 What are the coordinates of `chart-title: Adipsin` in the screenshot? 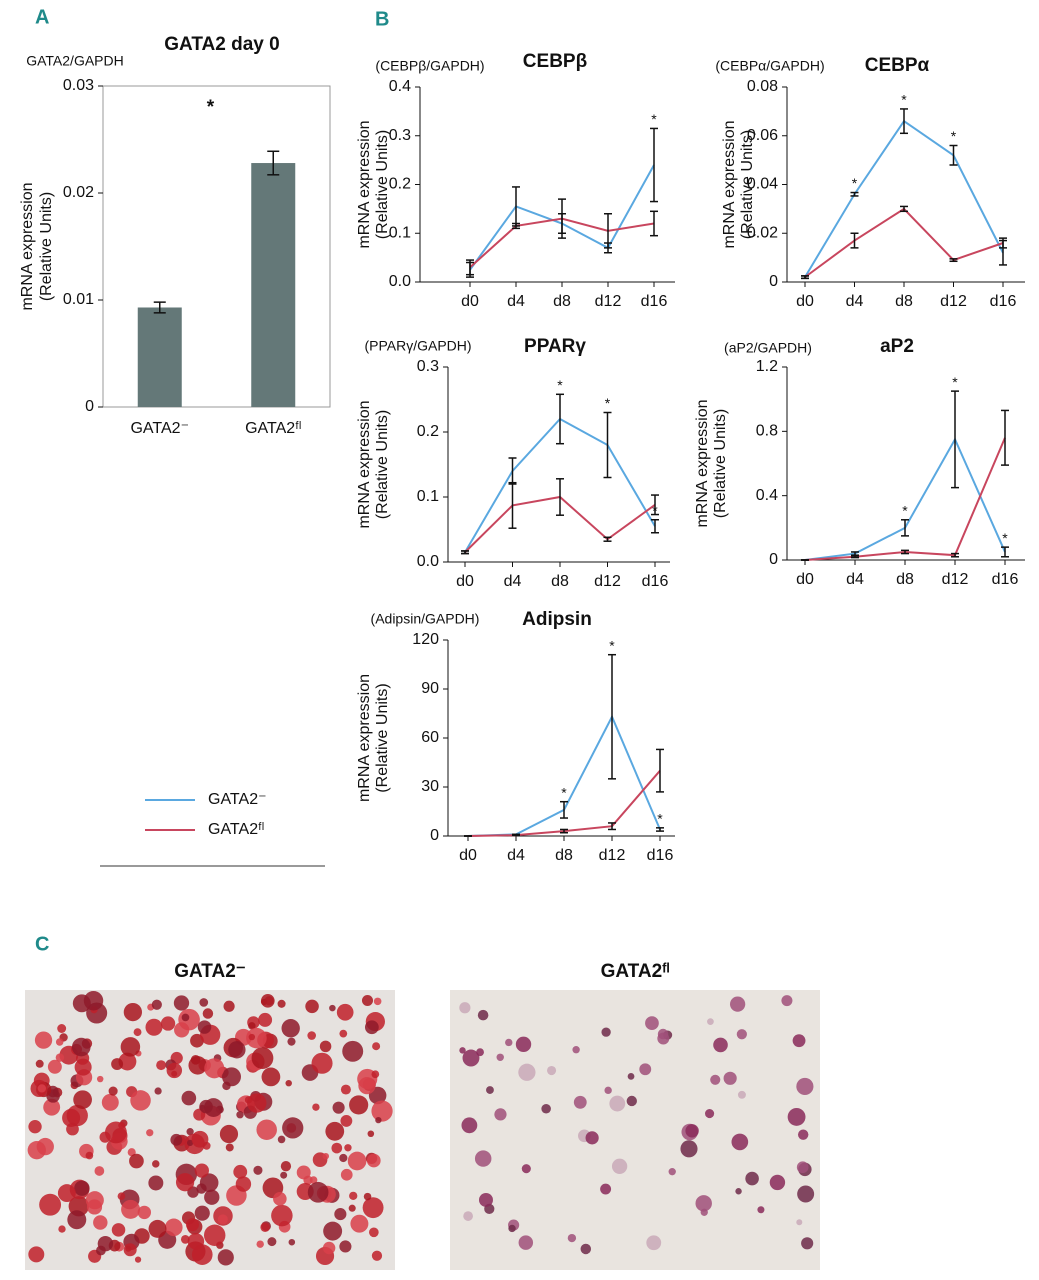 It's located at (557, 619).